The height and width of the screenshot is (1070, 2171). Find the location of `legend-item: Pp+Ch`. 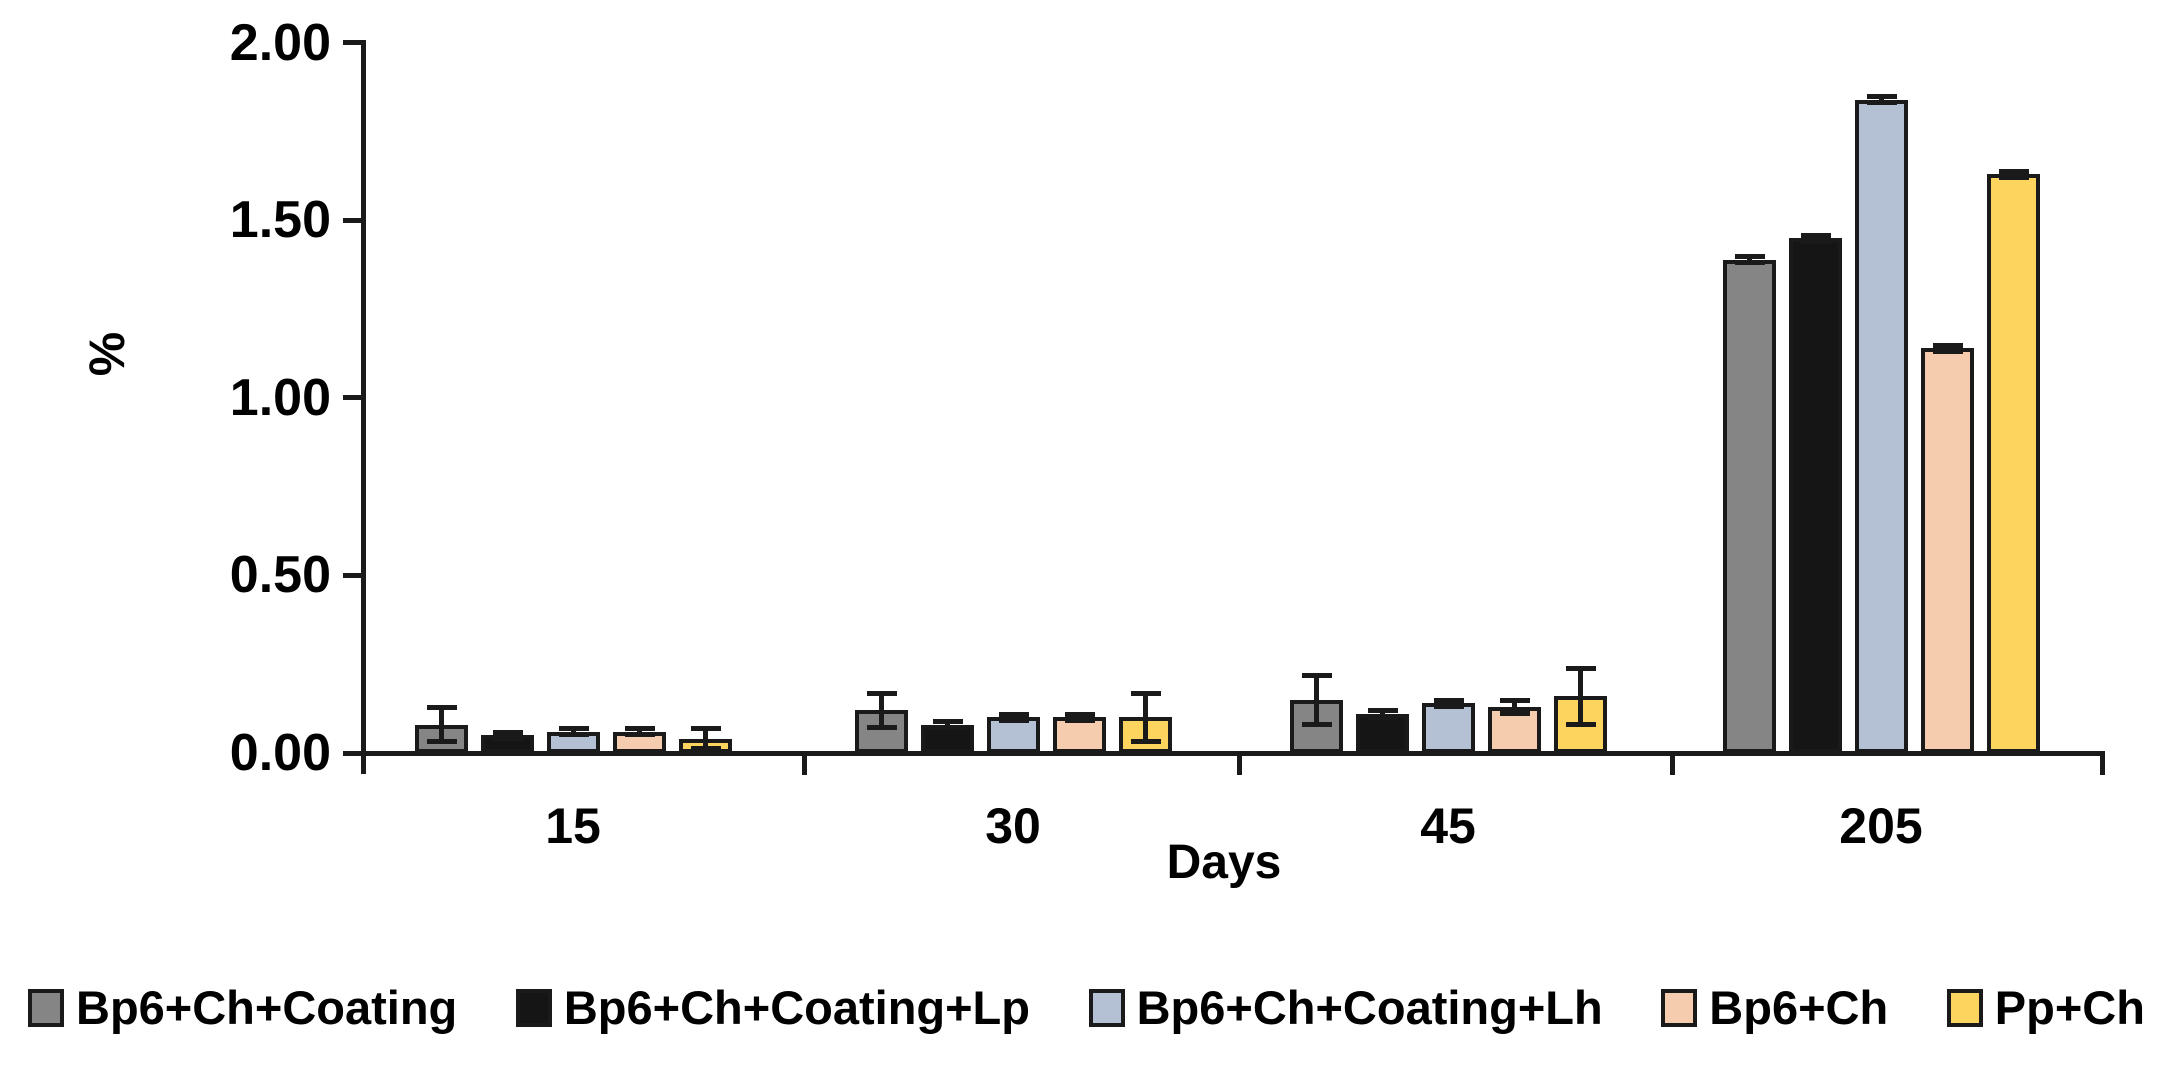

legend-item: Pp+Ch is located at coordinates (2045, 1008).